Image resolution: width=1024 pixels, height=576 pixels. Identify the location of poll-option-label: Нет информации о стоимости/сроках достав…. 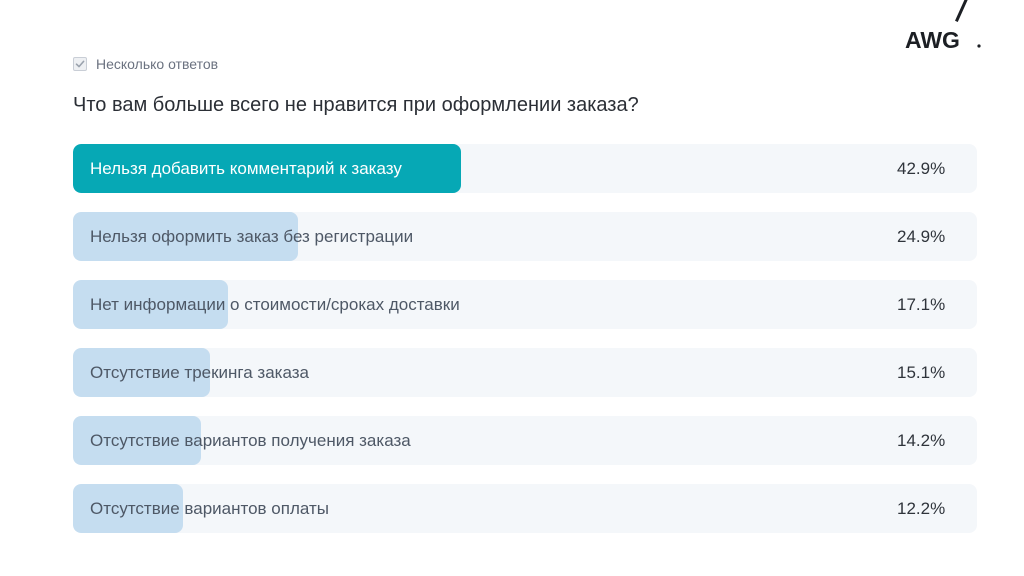
(275, 304).